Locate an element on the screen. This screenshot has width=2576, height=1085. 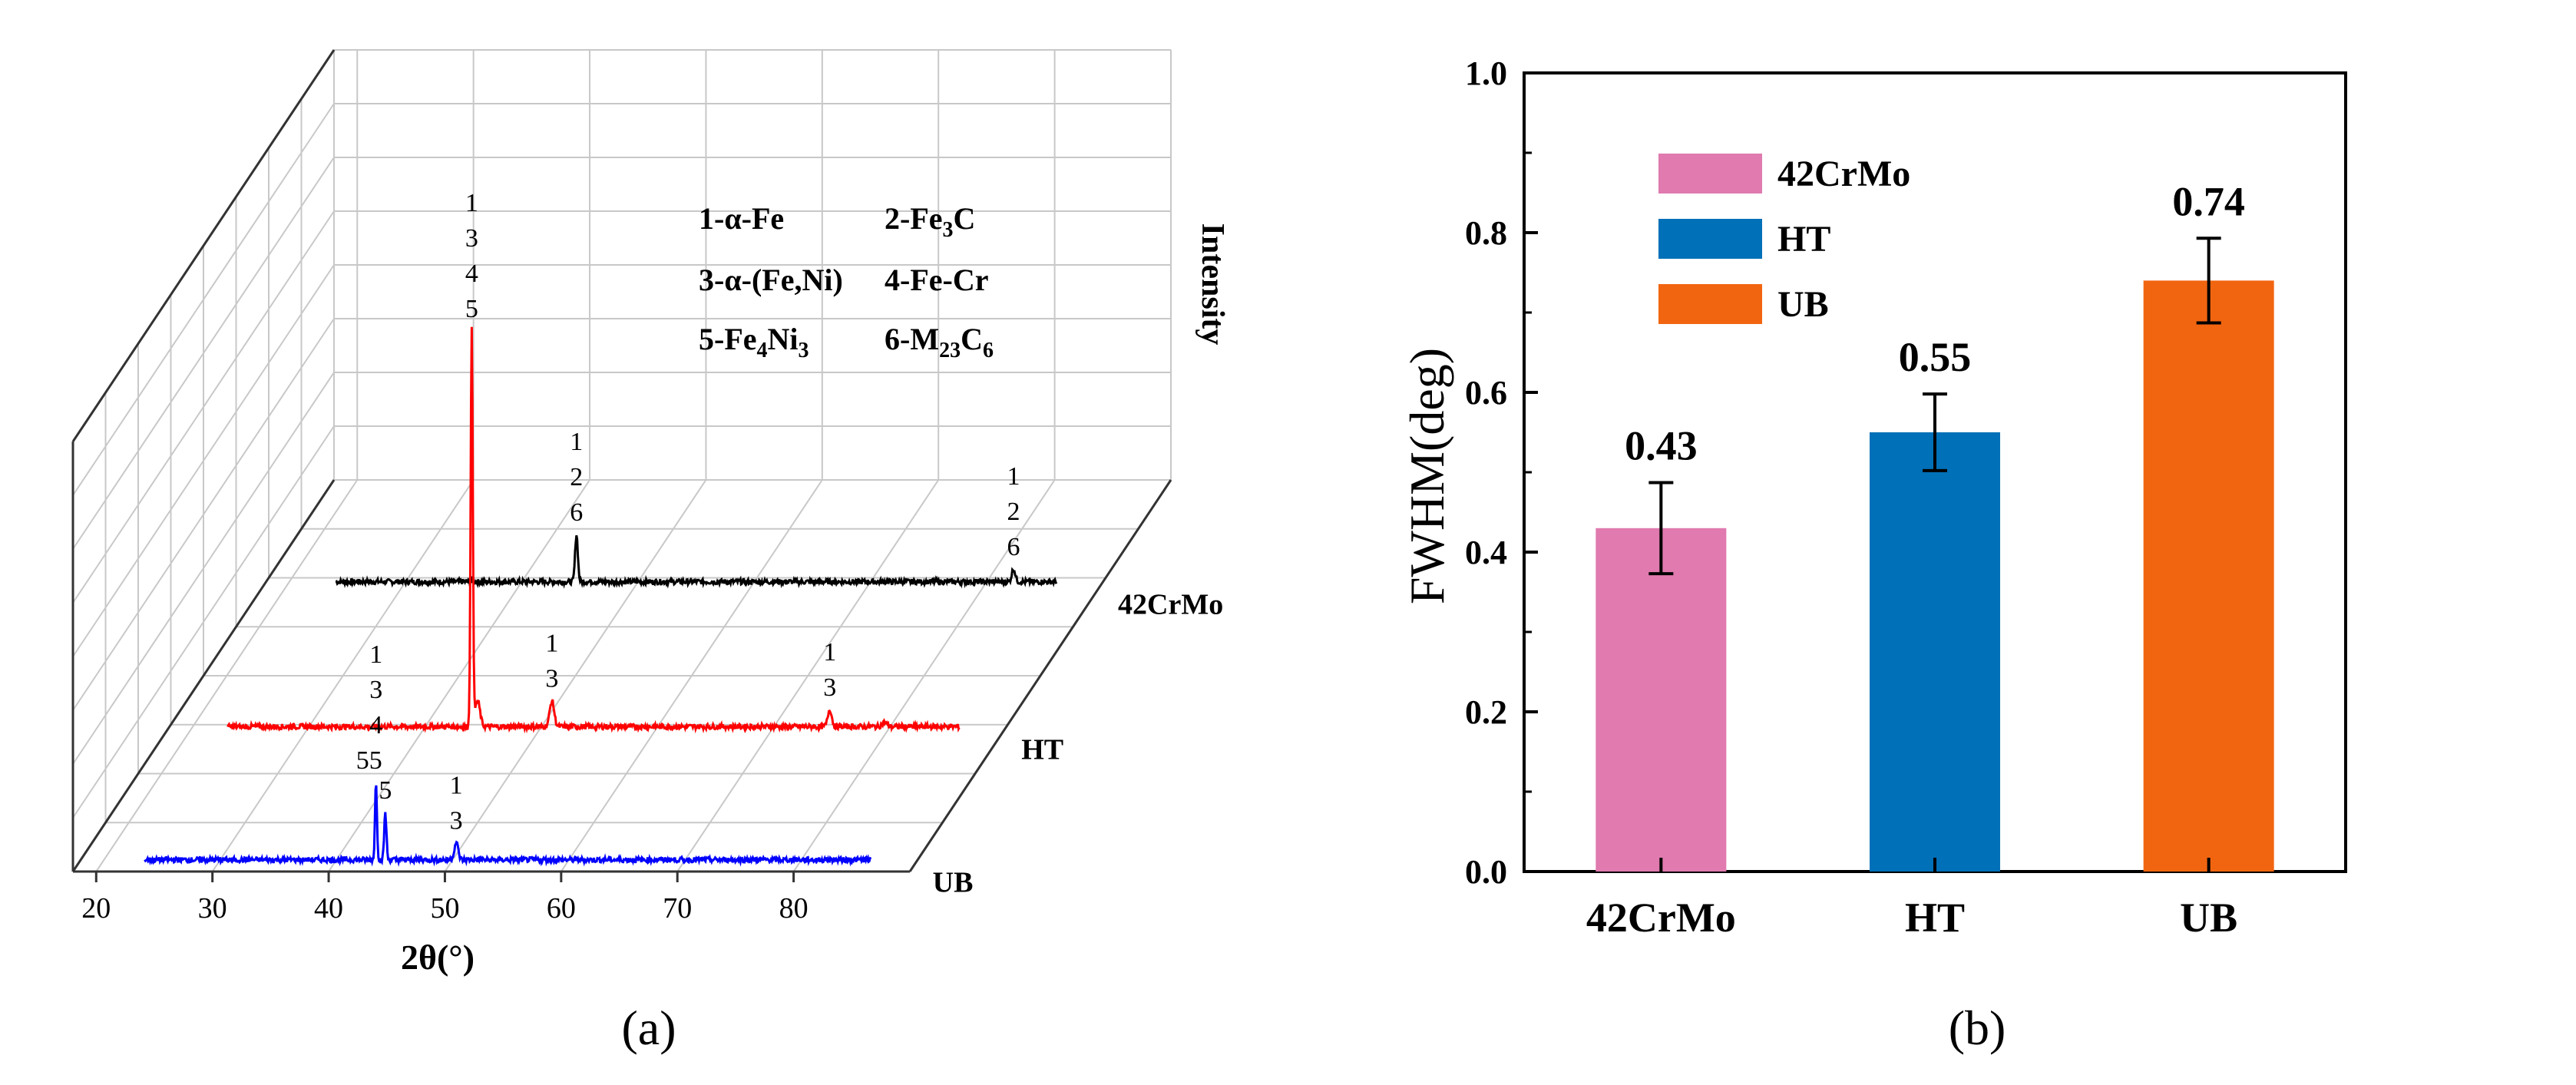
bar-y-tick-label: 0.4 is located at coordinates (1486, 552).